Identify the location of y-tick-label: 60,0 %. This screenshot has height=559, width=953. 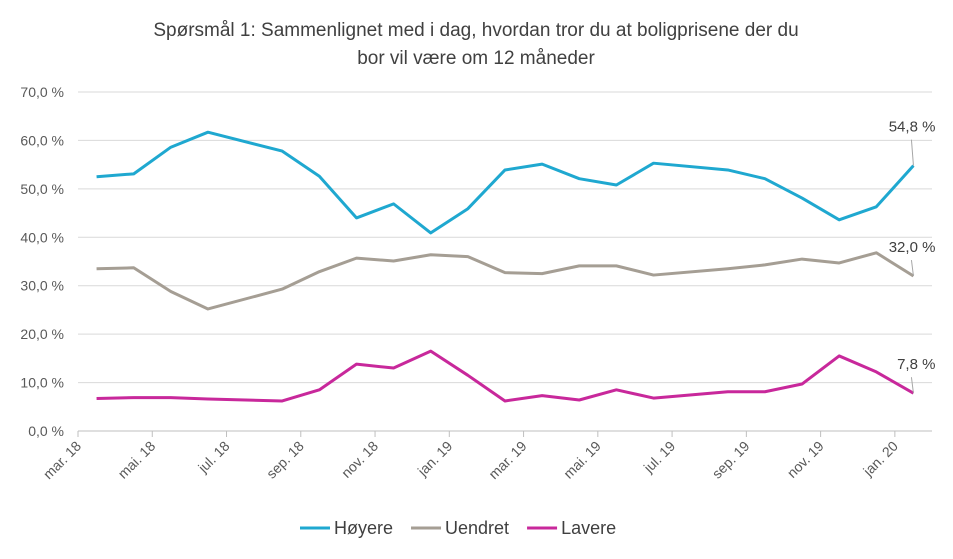
(42, 140).